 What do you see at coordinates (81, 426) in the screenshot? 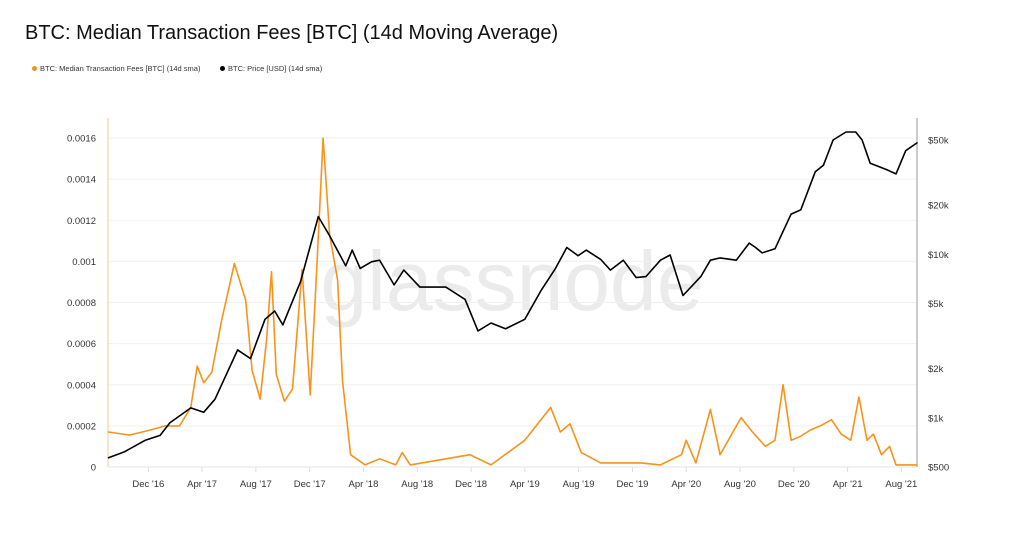
I see `y-left-tick-label: 0.0002` at bounding box center [81, 426].